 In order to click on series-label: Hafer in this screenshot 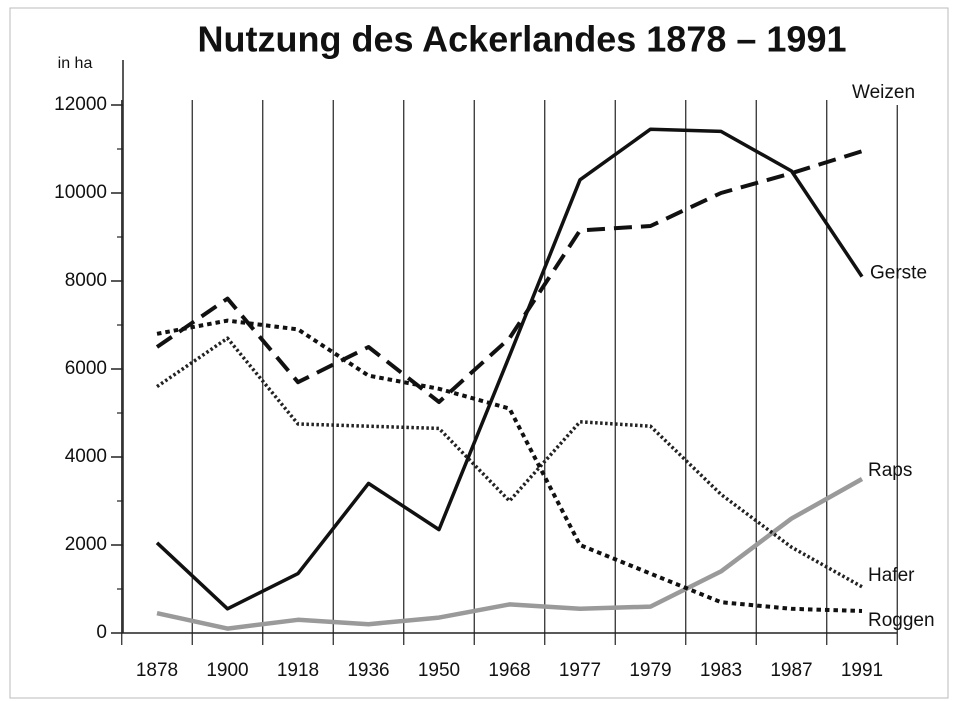, I will do `click(891, 575)`.